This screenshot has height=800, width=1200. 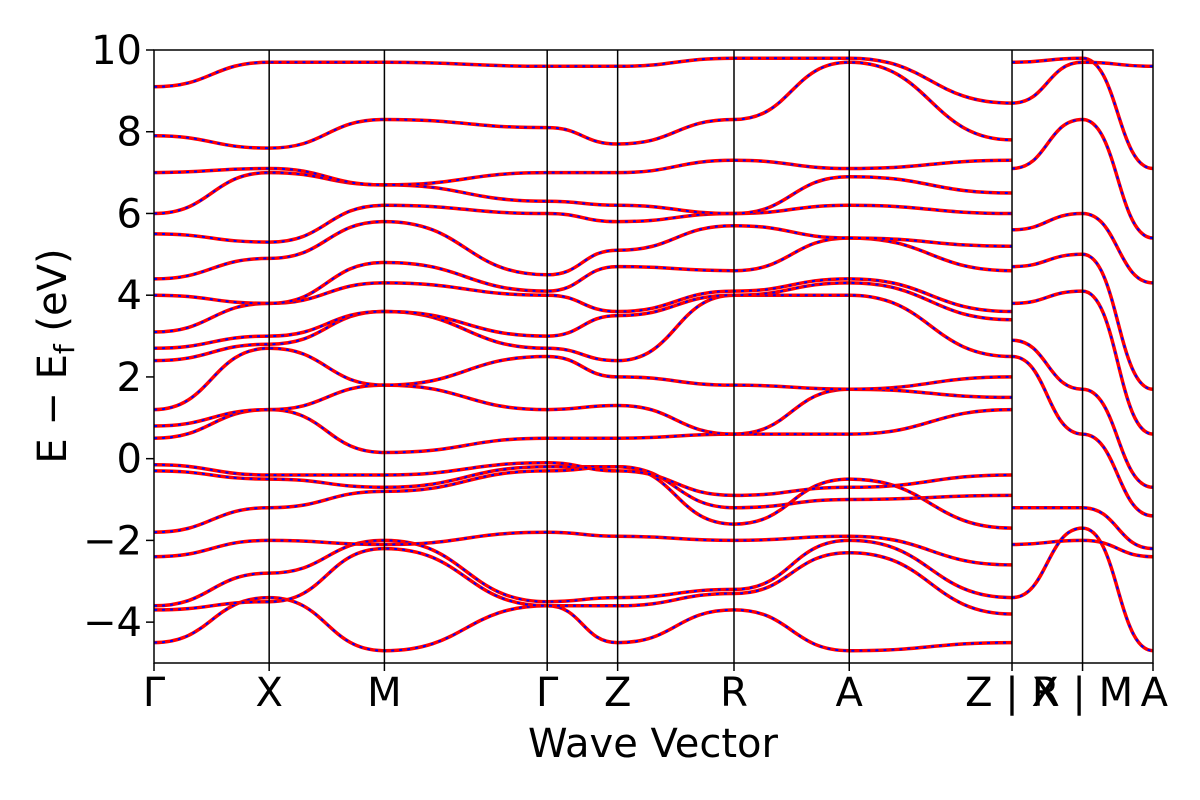 What do you see at coordinates (112, 623) in the screenshot?
I see `y-tick-label: −4` at bounding box center [112, 623].